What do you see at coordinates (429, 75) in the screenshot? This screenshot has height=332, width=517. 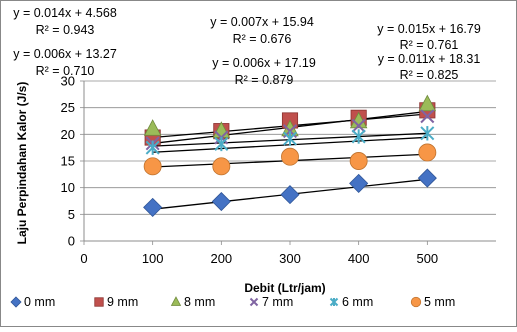 I see `trendline-r2: R² = 0.825` at bounding box center [429, 75].